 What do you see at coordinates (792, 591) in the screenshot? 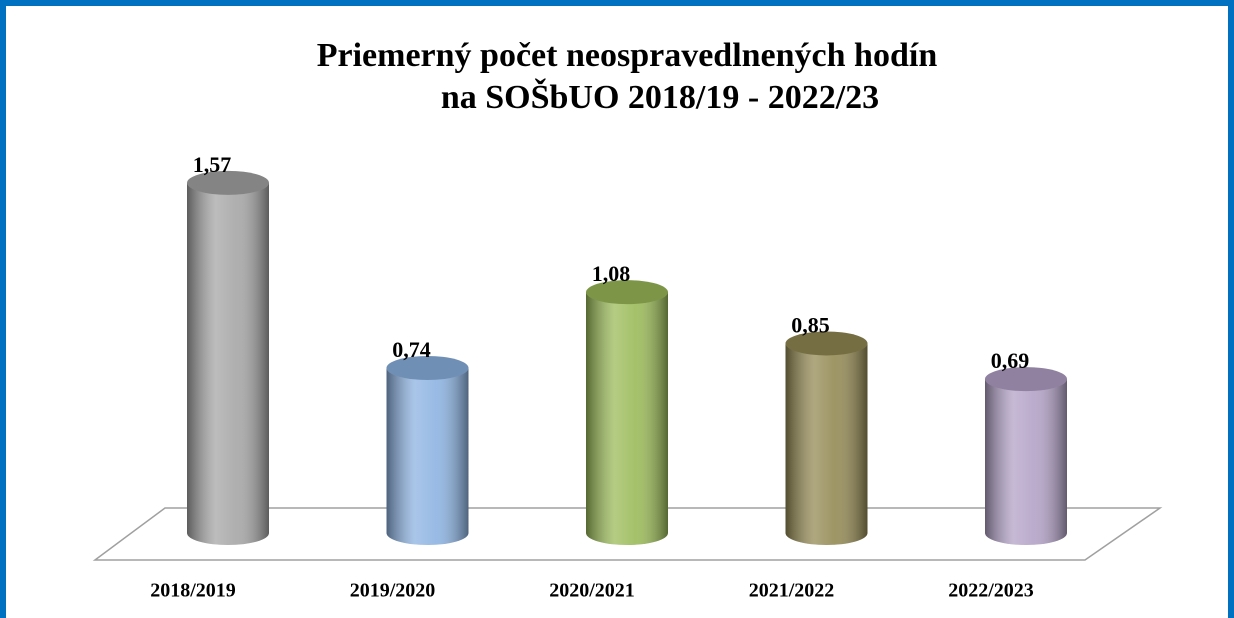
I see `x-tick-label: 2021/2022` at bounding box center [792, 591].